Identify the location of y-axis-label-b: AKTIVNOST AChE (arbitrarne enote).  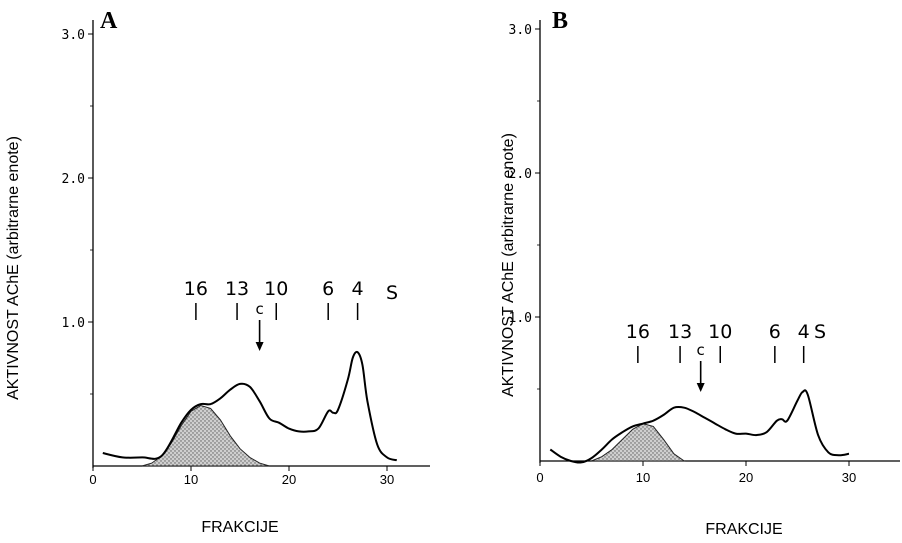
(508, 265).